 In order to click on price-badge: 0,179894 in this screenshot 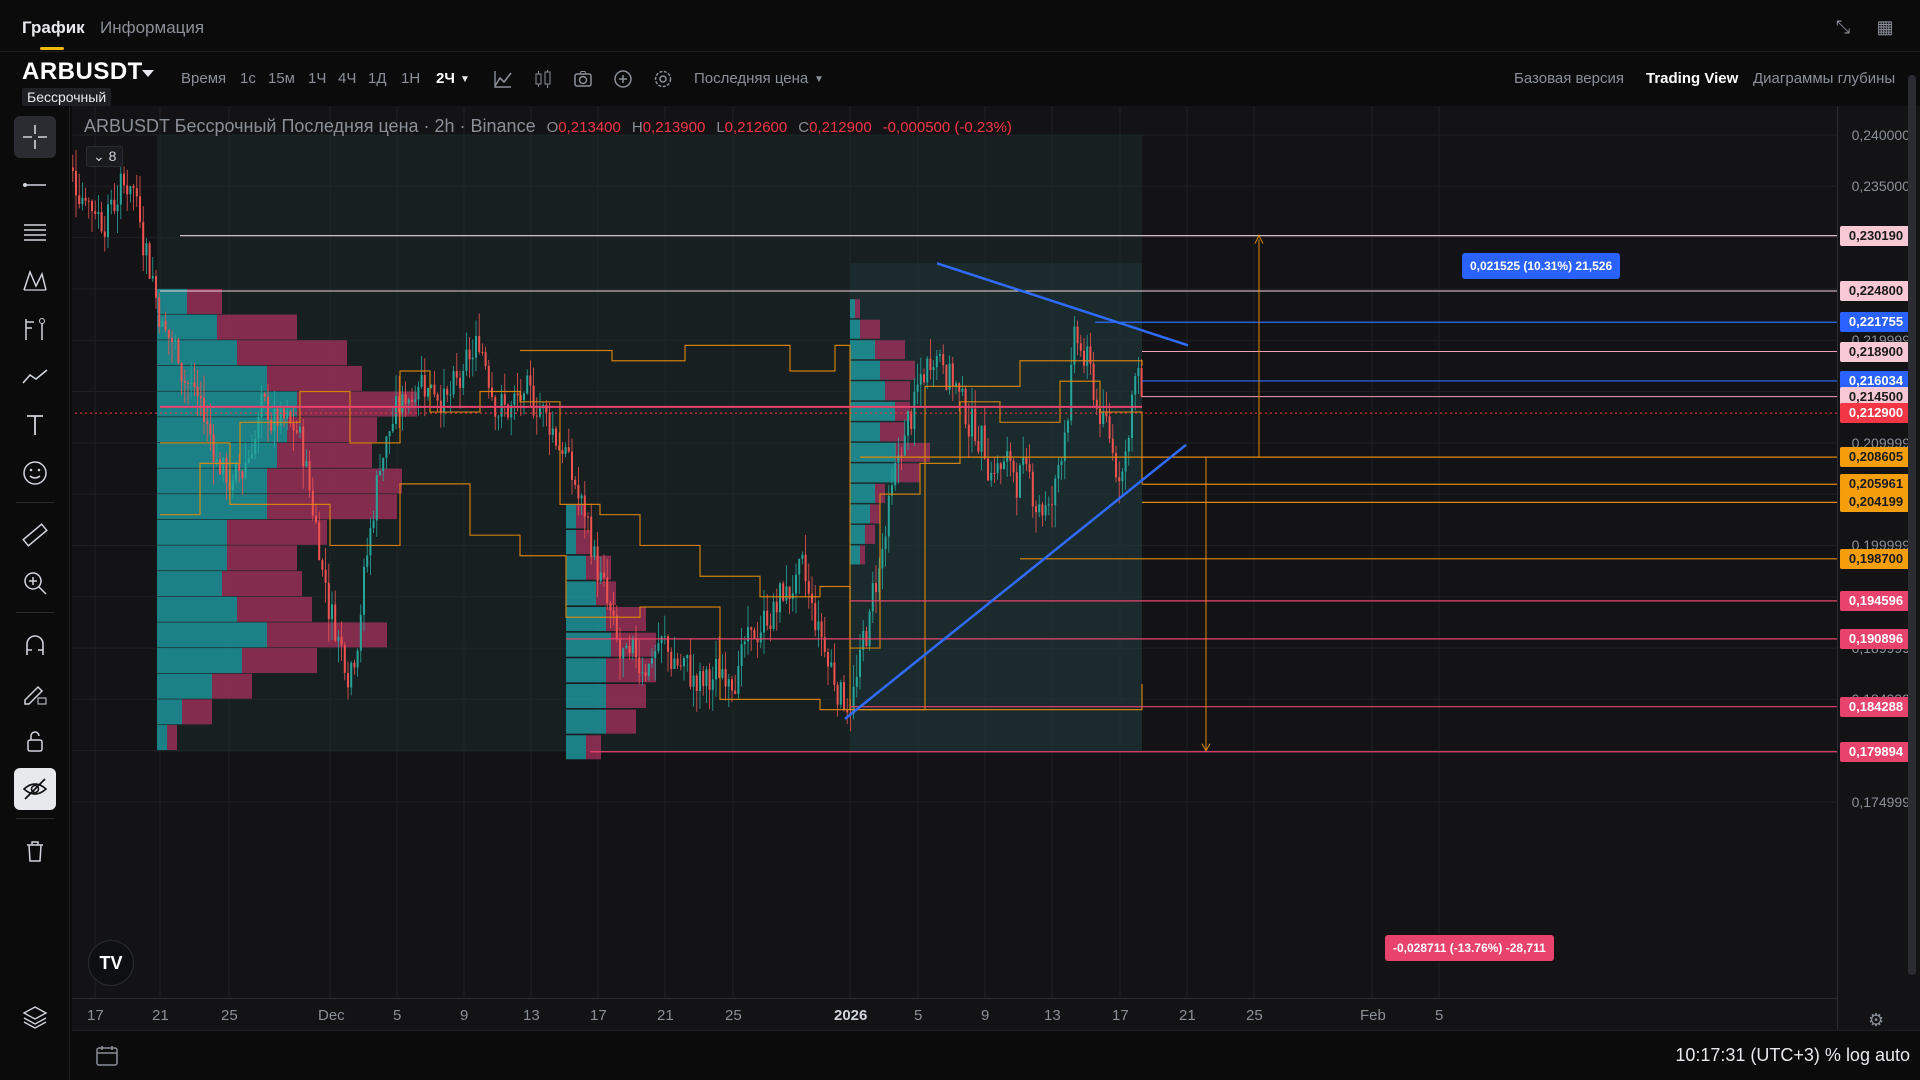, I will do `click(1876, 751)`.